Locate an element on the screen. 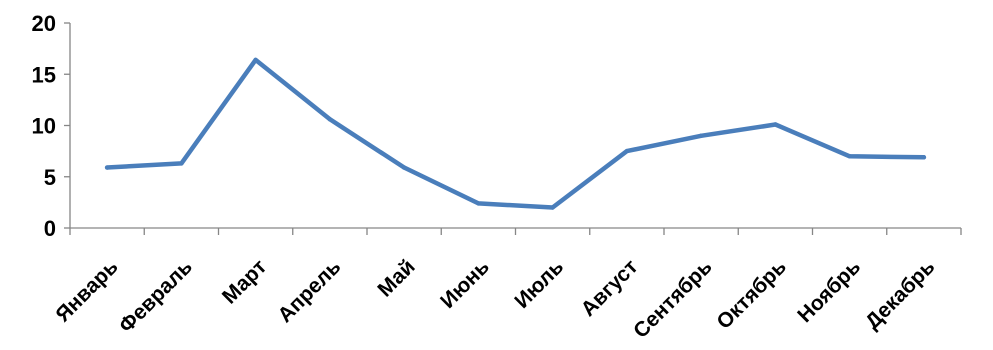 The width and height of the screenshot is (993, 350). y-tick-label: 10 is located at coordinates (44, 126).